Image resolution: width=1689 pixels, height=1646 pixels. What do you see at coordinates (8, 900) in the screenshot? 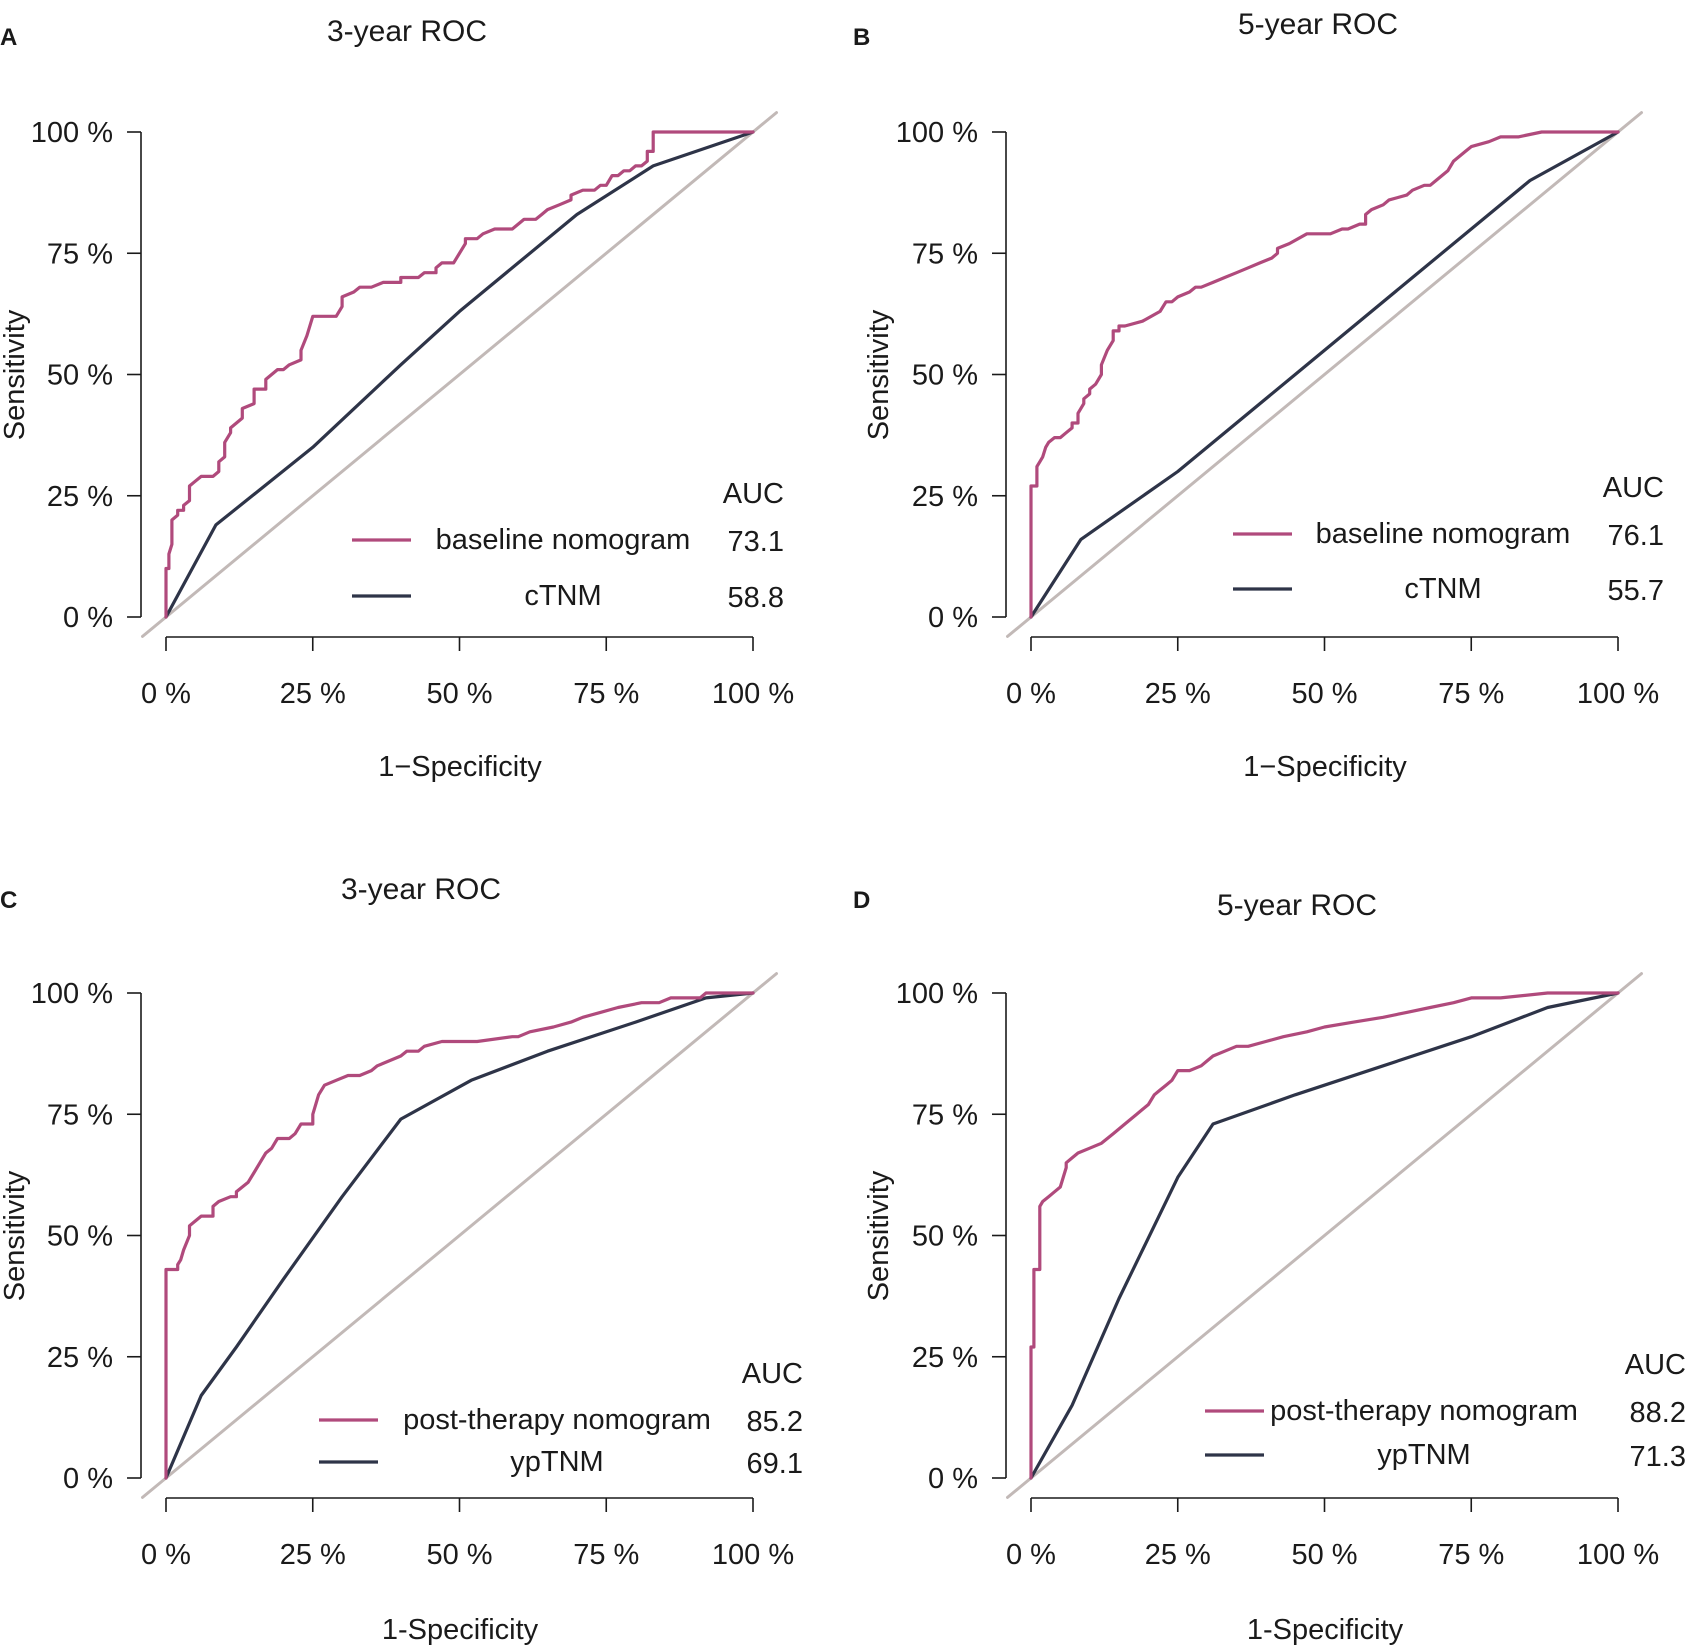
I see `panel-letter: C` at bounding box center [8, 900].